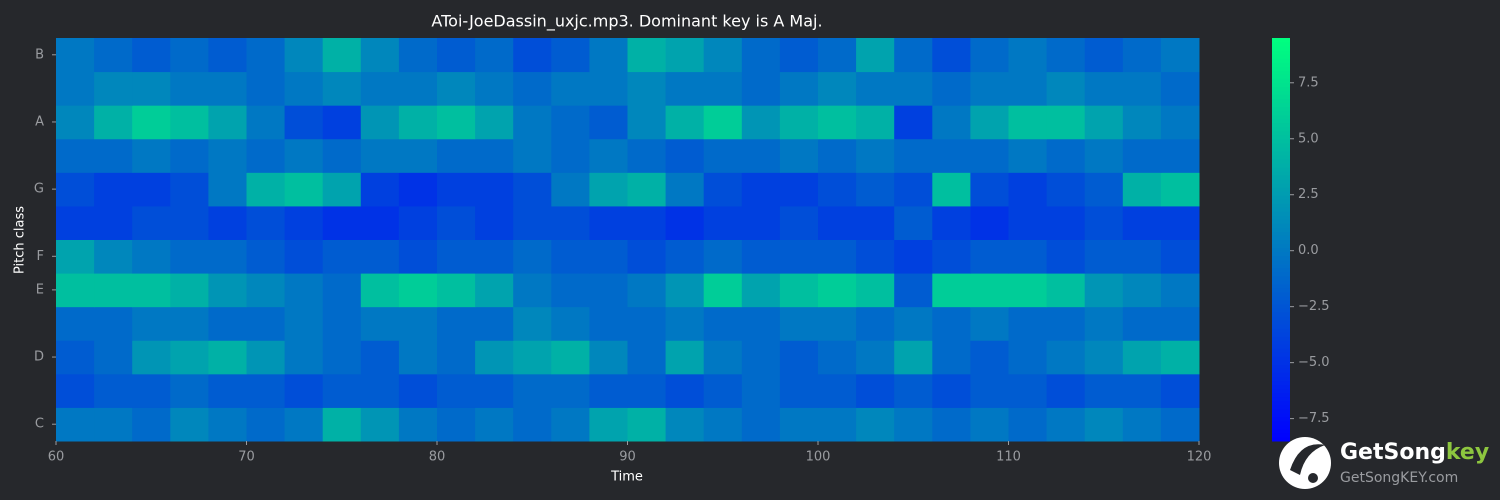 Image resolution: width=1500 pixels, height=500 pixels. Describe the element at coordinates (1314, 306) in the screenshot. I see `colorbar-tick-label: −2.5` at that location.